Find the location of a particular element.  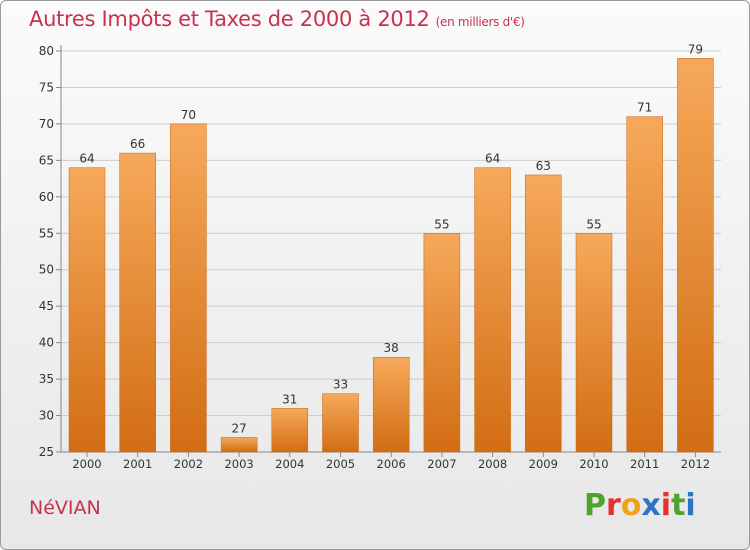

x-tick-label: 2001 is located at coordinates (137, 464).